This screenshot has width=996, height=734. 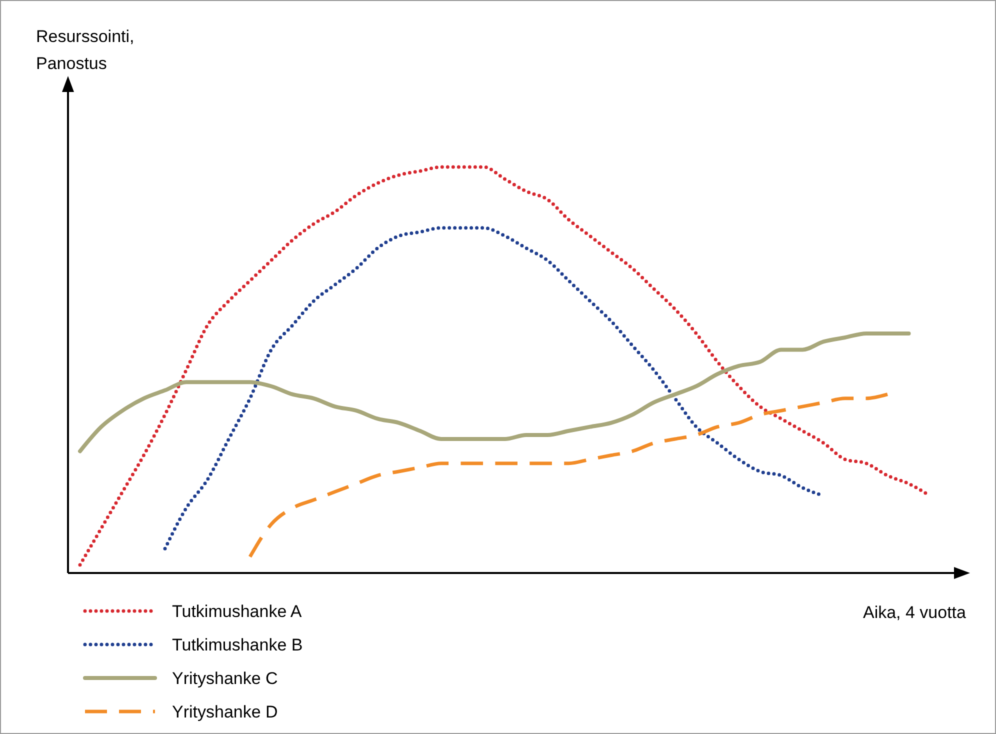 I want to click on text: Resurssointi, Panostus, so click(x=85, y=50).